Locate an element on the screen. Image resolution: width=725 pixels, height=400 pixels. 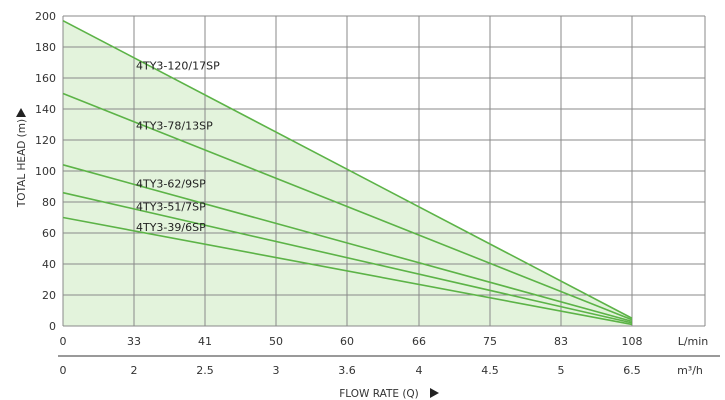
x-tick-label-m3h: 2 is located at coordinates (134, 370).